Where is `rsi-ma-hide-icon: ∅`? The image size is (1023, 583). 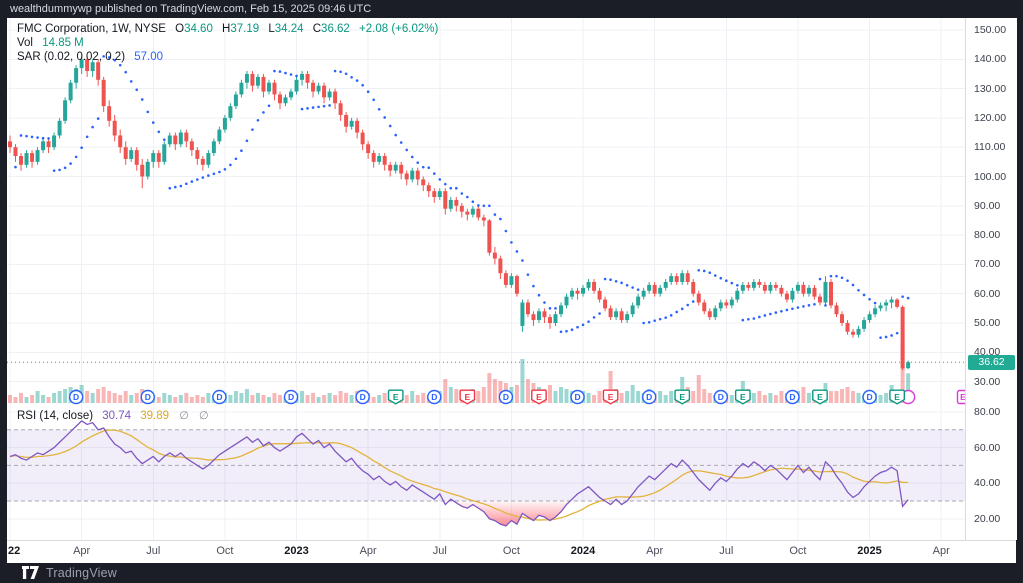
rsi-ma-hide-icon: ∅ is located at coordinates (204, 416).